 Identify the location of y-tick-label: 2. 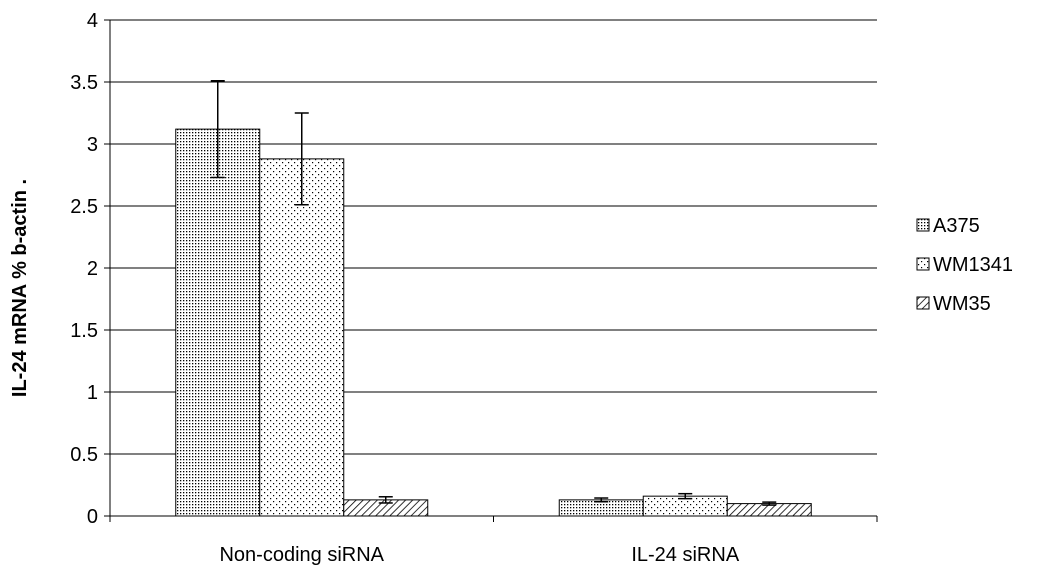
(92, 269).